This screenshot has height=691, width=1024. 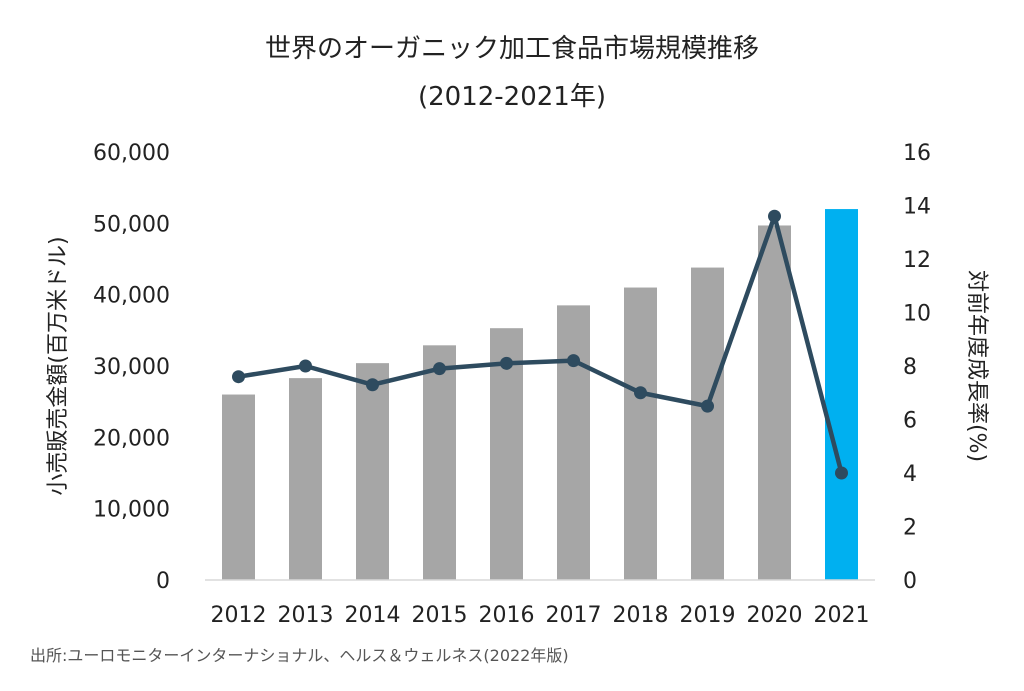 What do you see at coordinates (917, 314) in the screenshot?
I see `y-right-tick-label: 10` at bounding box center [917, 314].